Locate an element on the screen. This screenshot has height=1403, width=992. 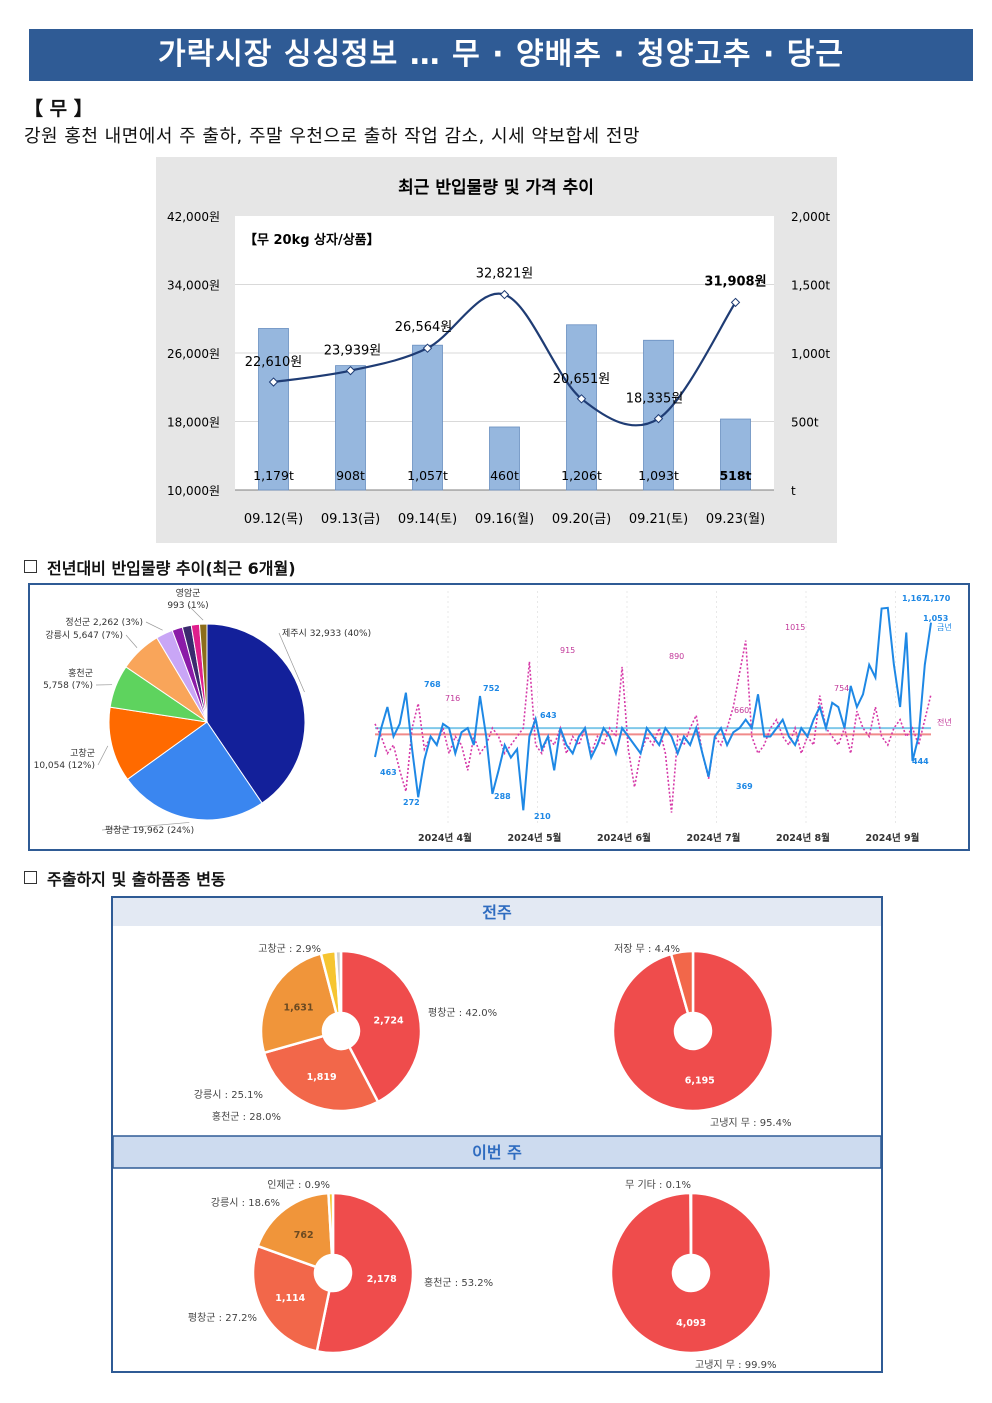
left-axis-tick: 42,000원 is located at coordinates (193, 217).